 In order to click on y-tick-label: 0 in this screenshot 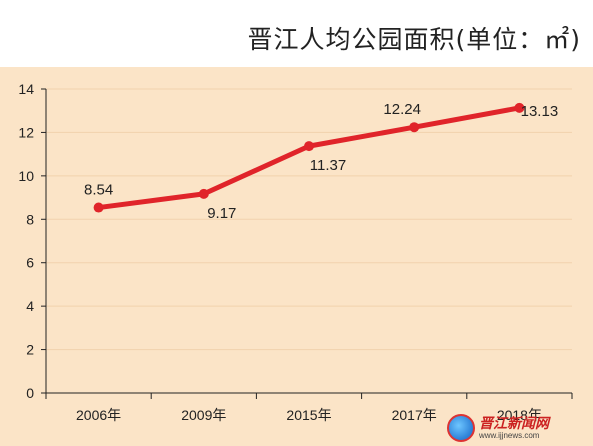, I will do `click(30, 393)`.